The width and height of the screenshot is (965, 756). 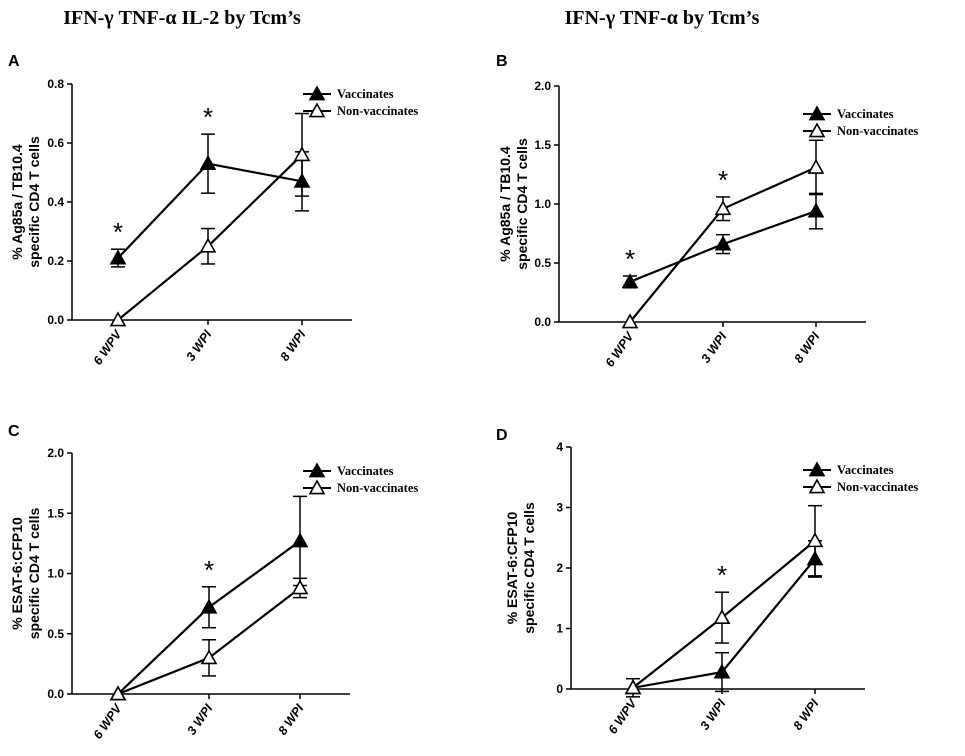 What do you see at coordinates (14, 431) in the screenshot?
I see `panel-letter: C` at bounding box center [14, 431].